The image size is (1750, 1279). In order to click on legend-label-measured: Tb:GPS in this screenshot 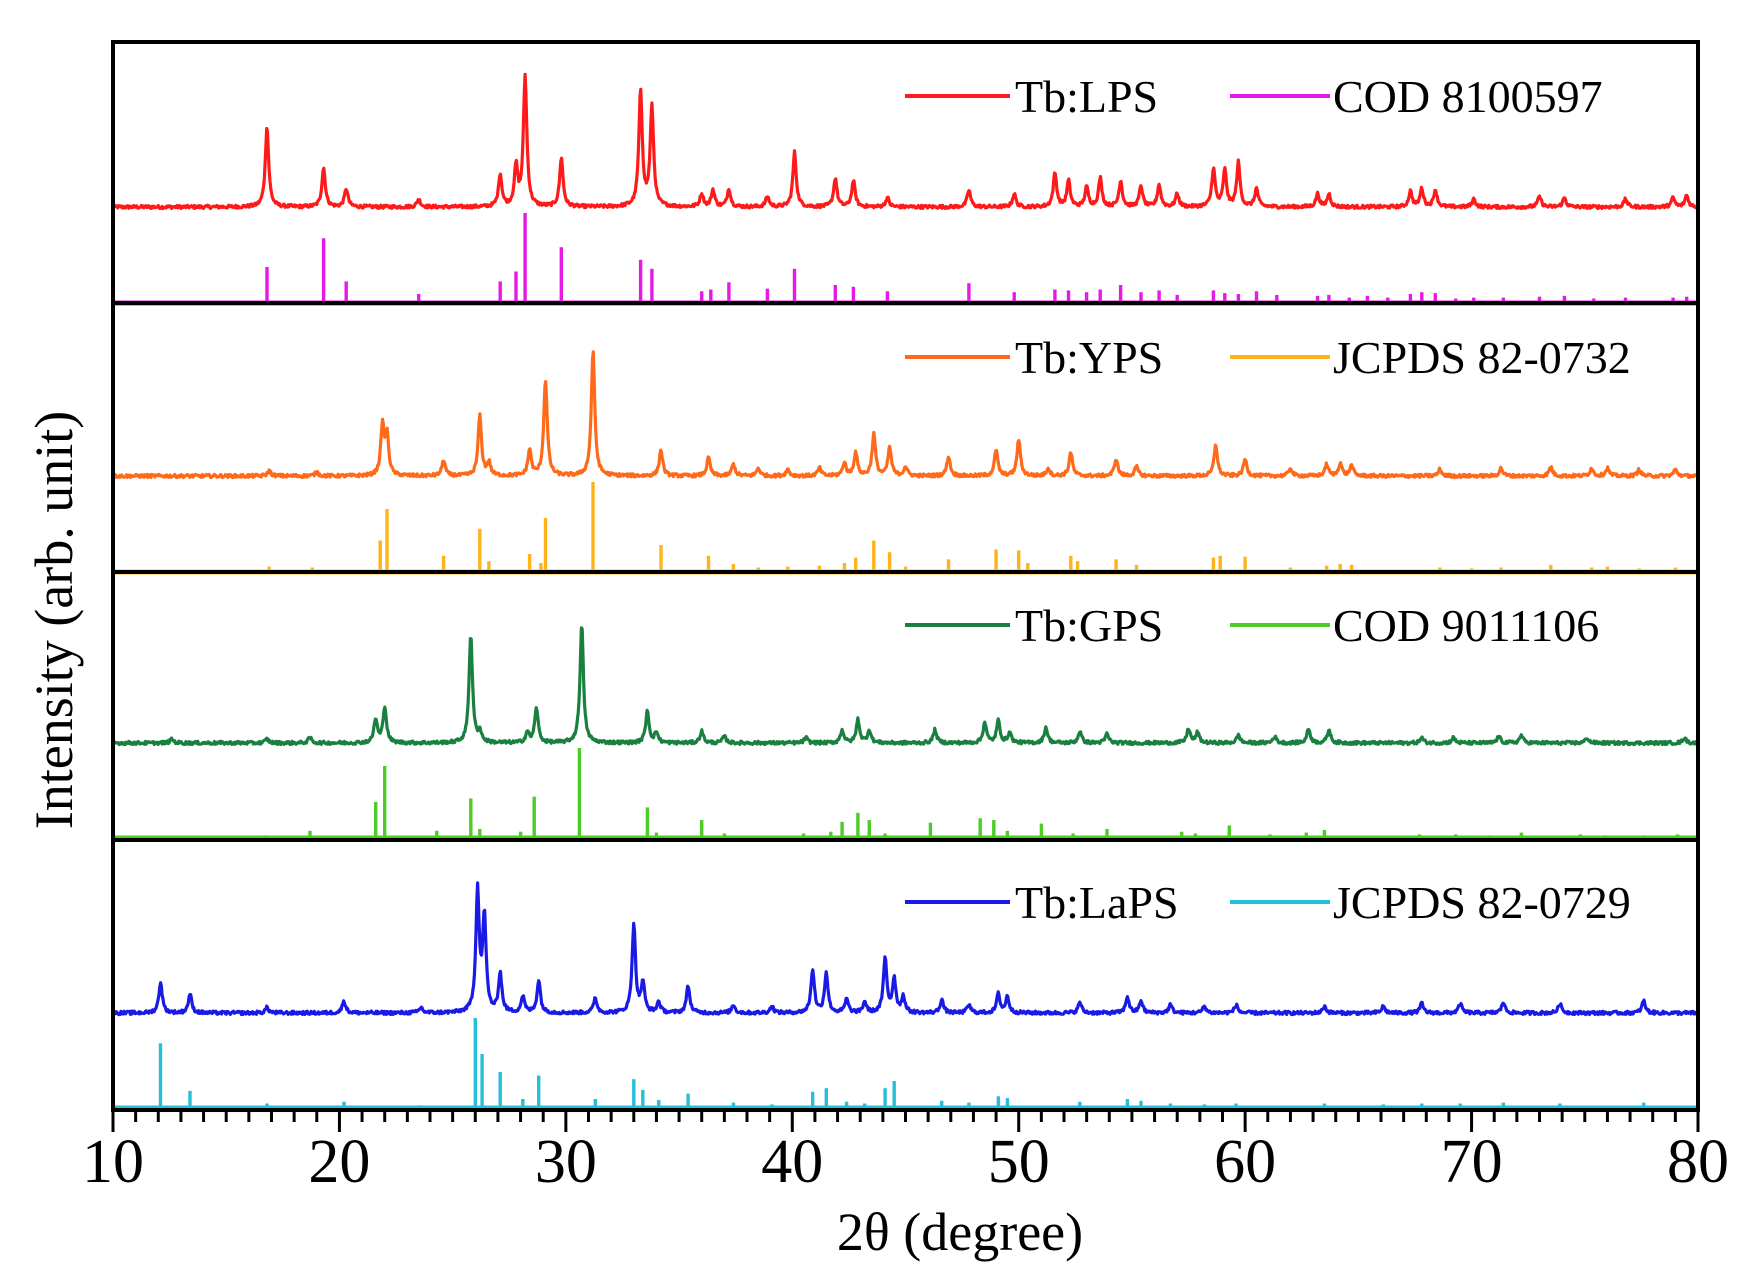, I will do `click(1089, 625)`.